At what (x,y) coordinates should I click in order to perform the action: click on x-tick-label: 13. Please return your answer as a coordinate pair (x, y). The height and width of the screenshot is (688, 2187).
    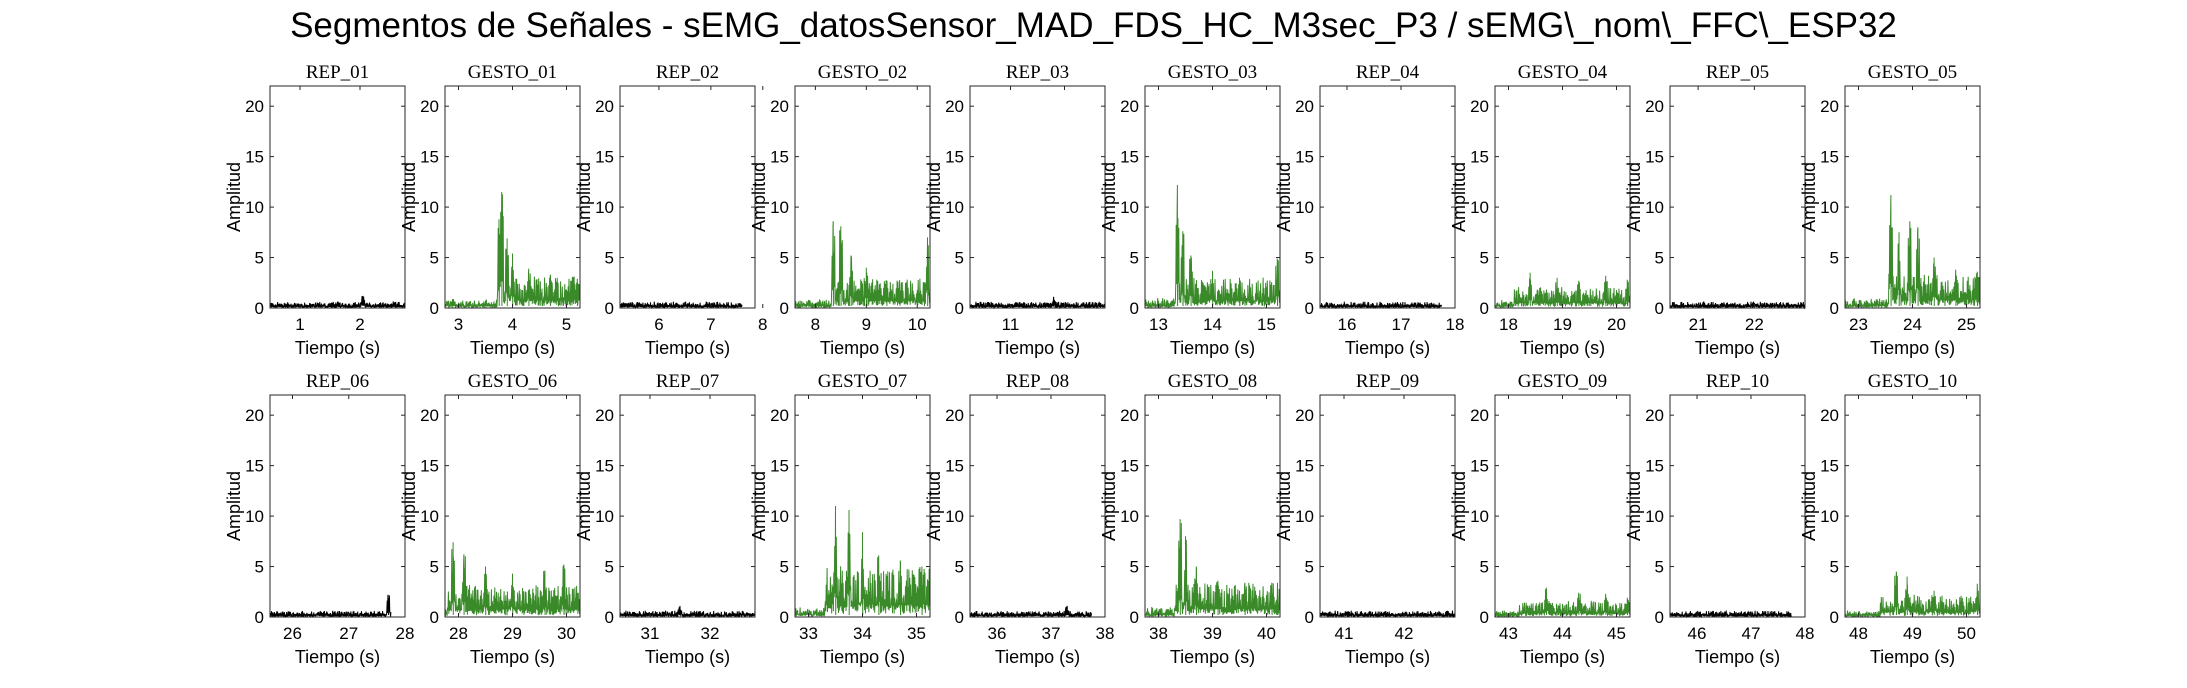
    Looking at the image, I should click on (1158, 324).